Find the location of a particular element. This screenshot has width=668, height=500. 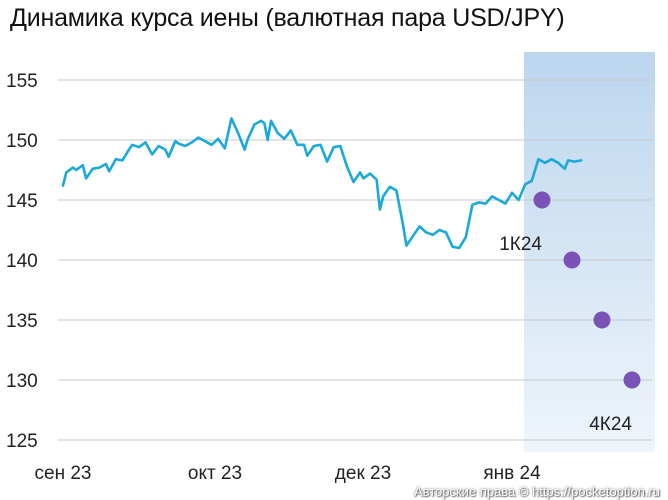

x-tick-label: янв 24 is located at coordinates (512, 473).